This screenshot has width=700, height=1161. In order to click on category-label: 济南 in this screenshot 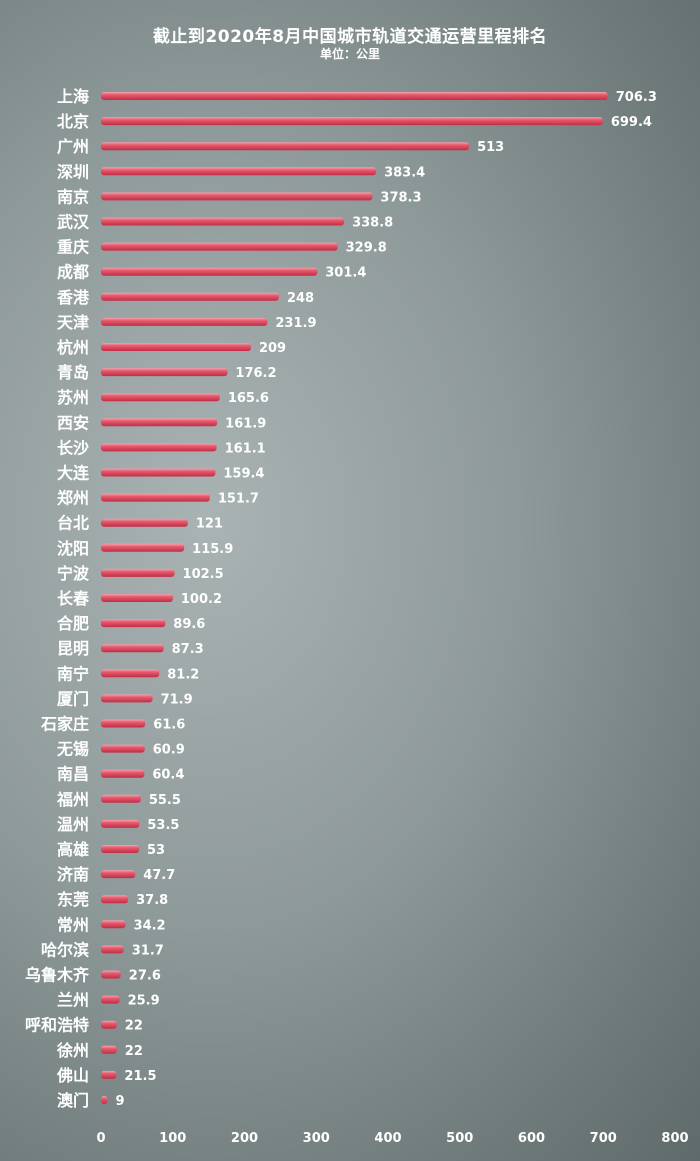, I will do `click(73, 874)`.